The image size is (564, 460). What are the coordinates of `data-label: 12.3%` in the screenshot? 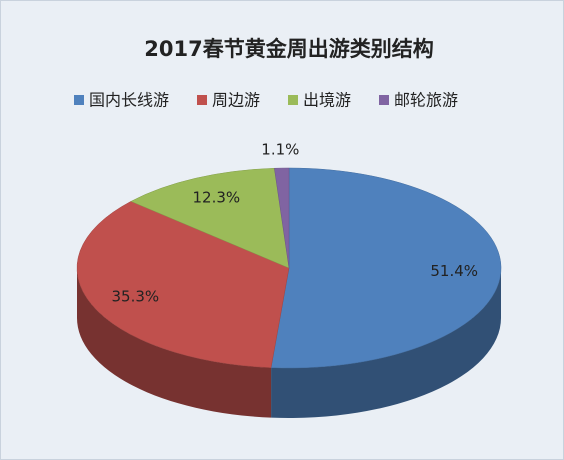 It's located at (216, 197).